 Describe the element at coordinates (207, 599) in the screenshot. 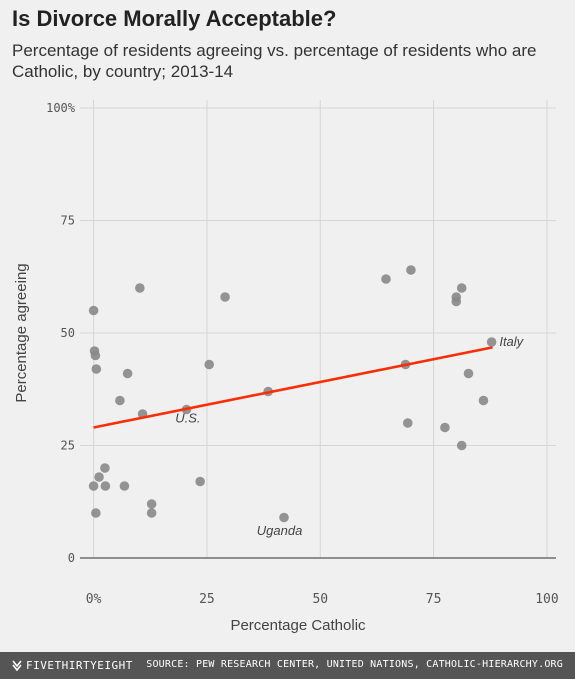

I see `x-tick-label: 25` at that location.